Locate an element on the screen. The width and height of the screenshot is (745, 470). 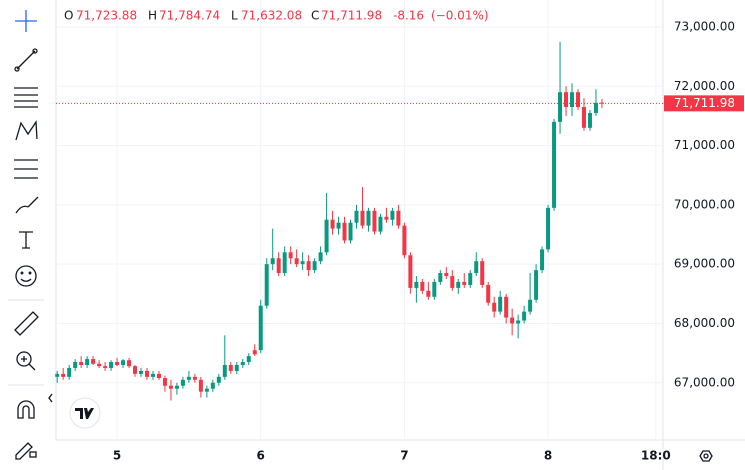
lock-draw-tool is located at coordinates (26, 451).